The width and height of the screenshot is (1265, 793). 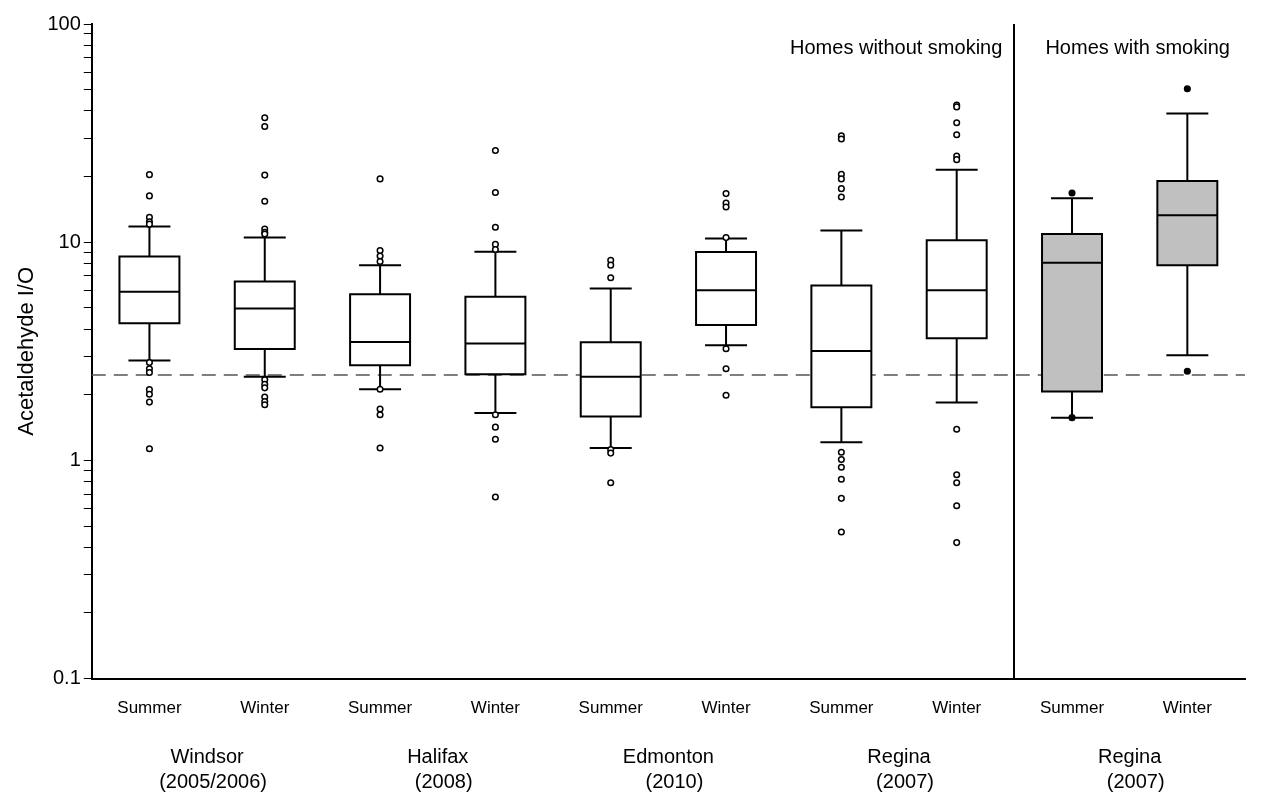 What do you see at coordinates (440, 768) in the screenshot?
I see `text: Halifax (2008)` at bounding box center [440, 768].